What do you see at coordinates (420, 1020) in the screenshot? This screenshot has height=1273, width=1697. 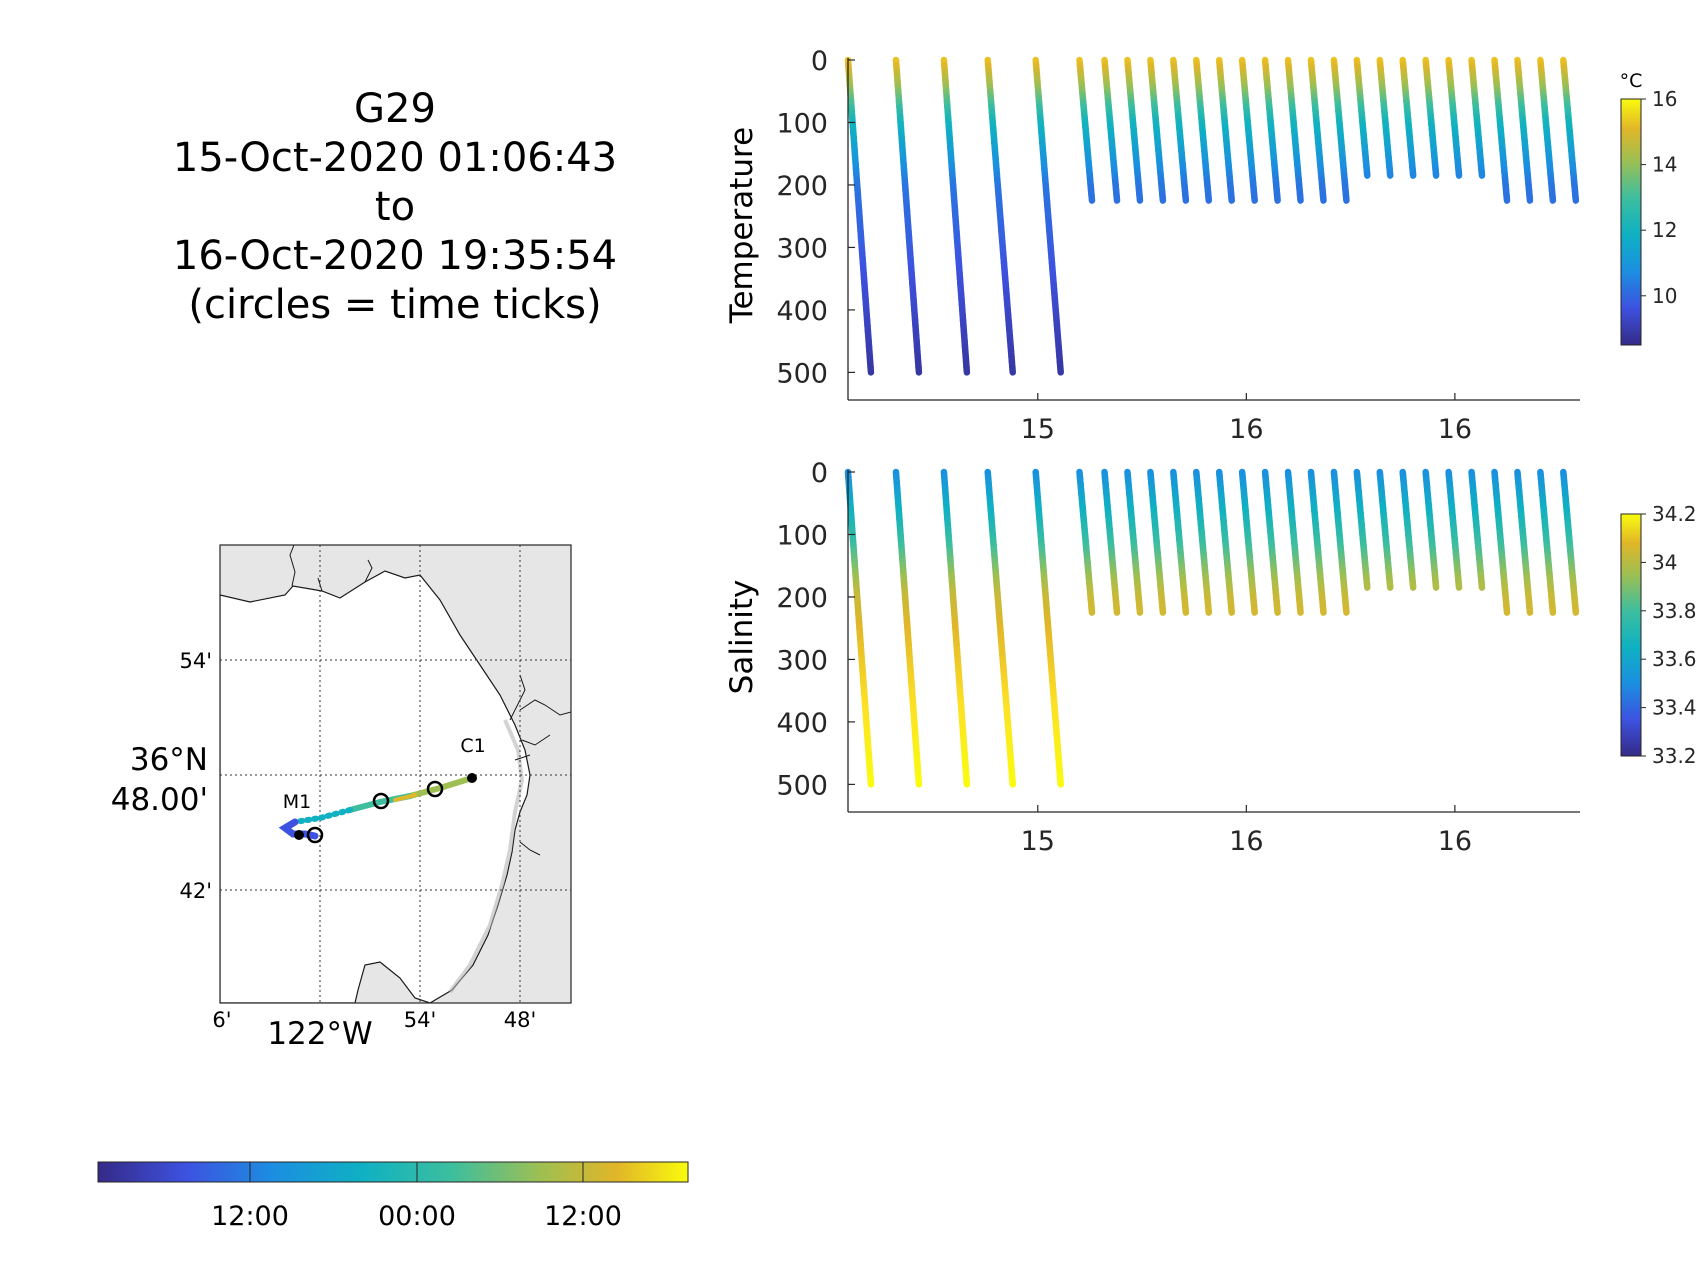 I see `map-lon-tick-54: 54'` at bounding box center [420, 1020].